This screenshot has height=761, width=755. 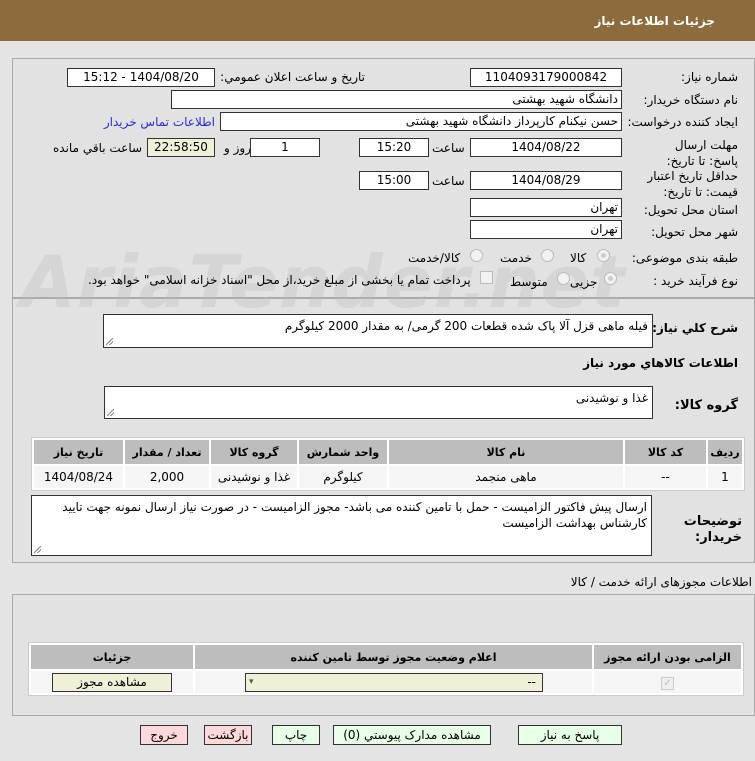 I want to click on city-label: شهر محل تحویل:, so click(x=694, y=232).